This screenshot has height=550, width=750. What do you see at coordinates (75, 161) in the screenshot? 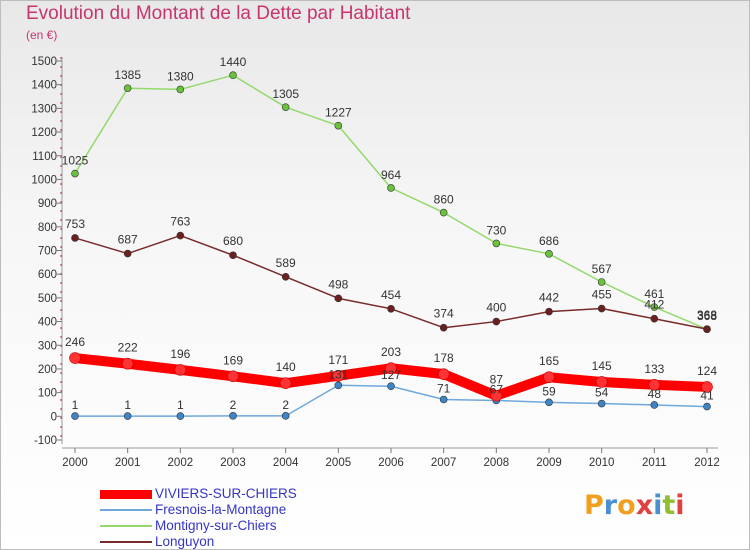
I see `data-label: 1025` at bounding box center [75, 161].